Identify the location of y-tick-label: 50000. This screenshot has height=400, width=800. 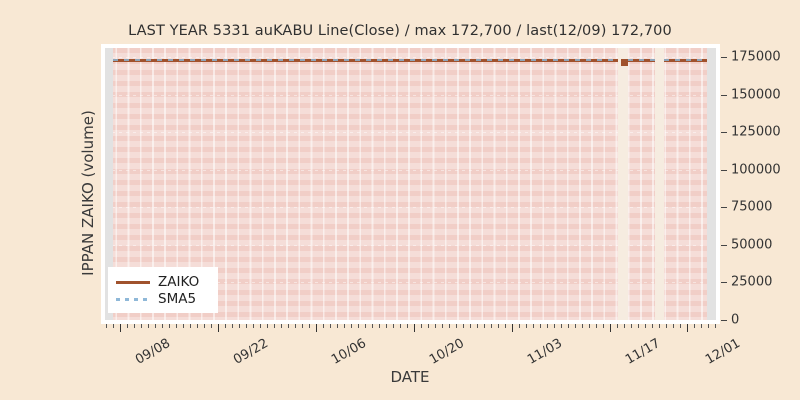
(752, 245).